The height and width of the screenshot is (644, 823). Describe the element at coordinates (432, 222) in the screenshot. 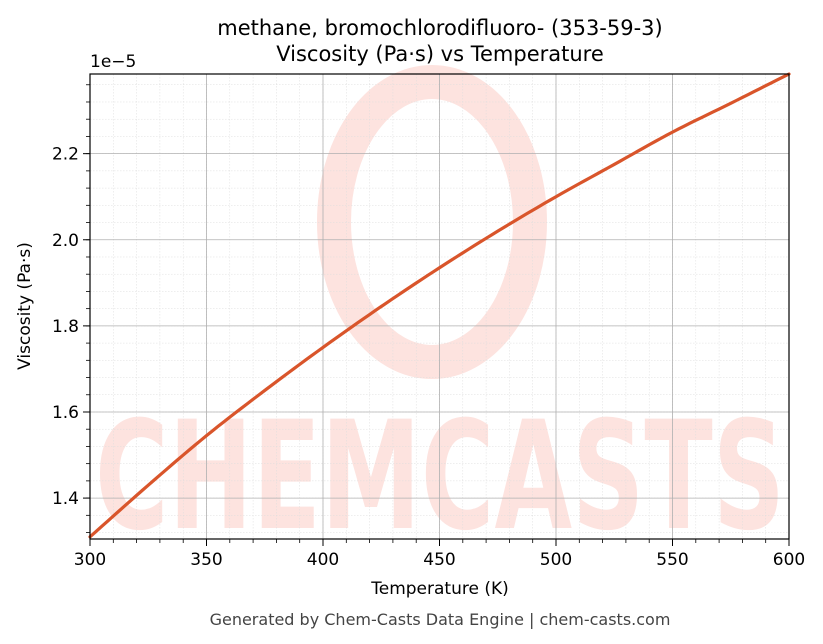

I see `watermark-logo-ring` at that location.